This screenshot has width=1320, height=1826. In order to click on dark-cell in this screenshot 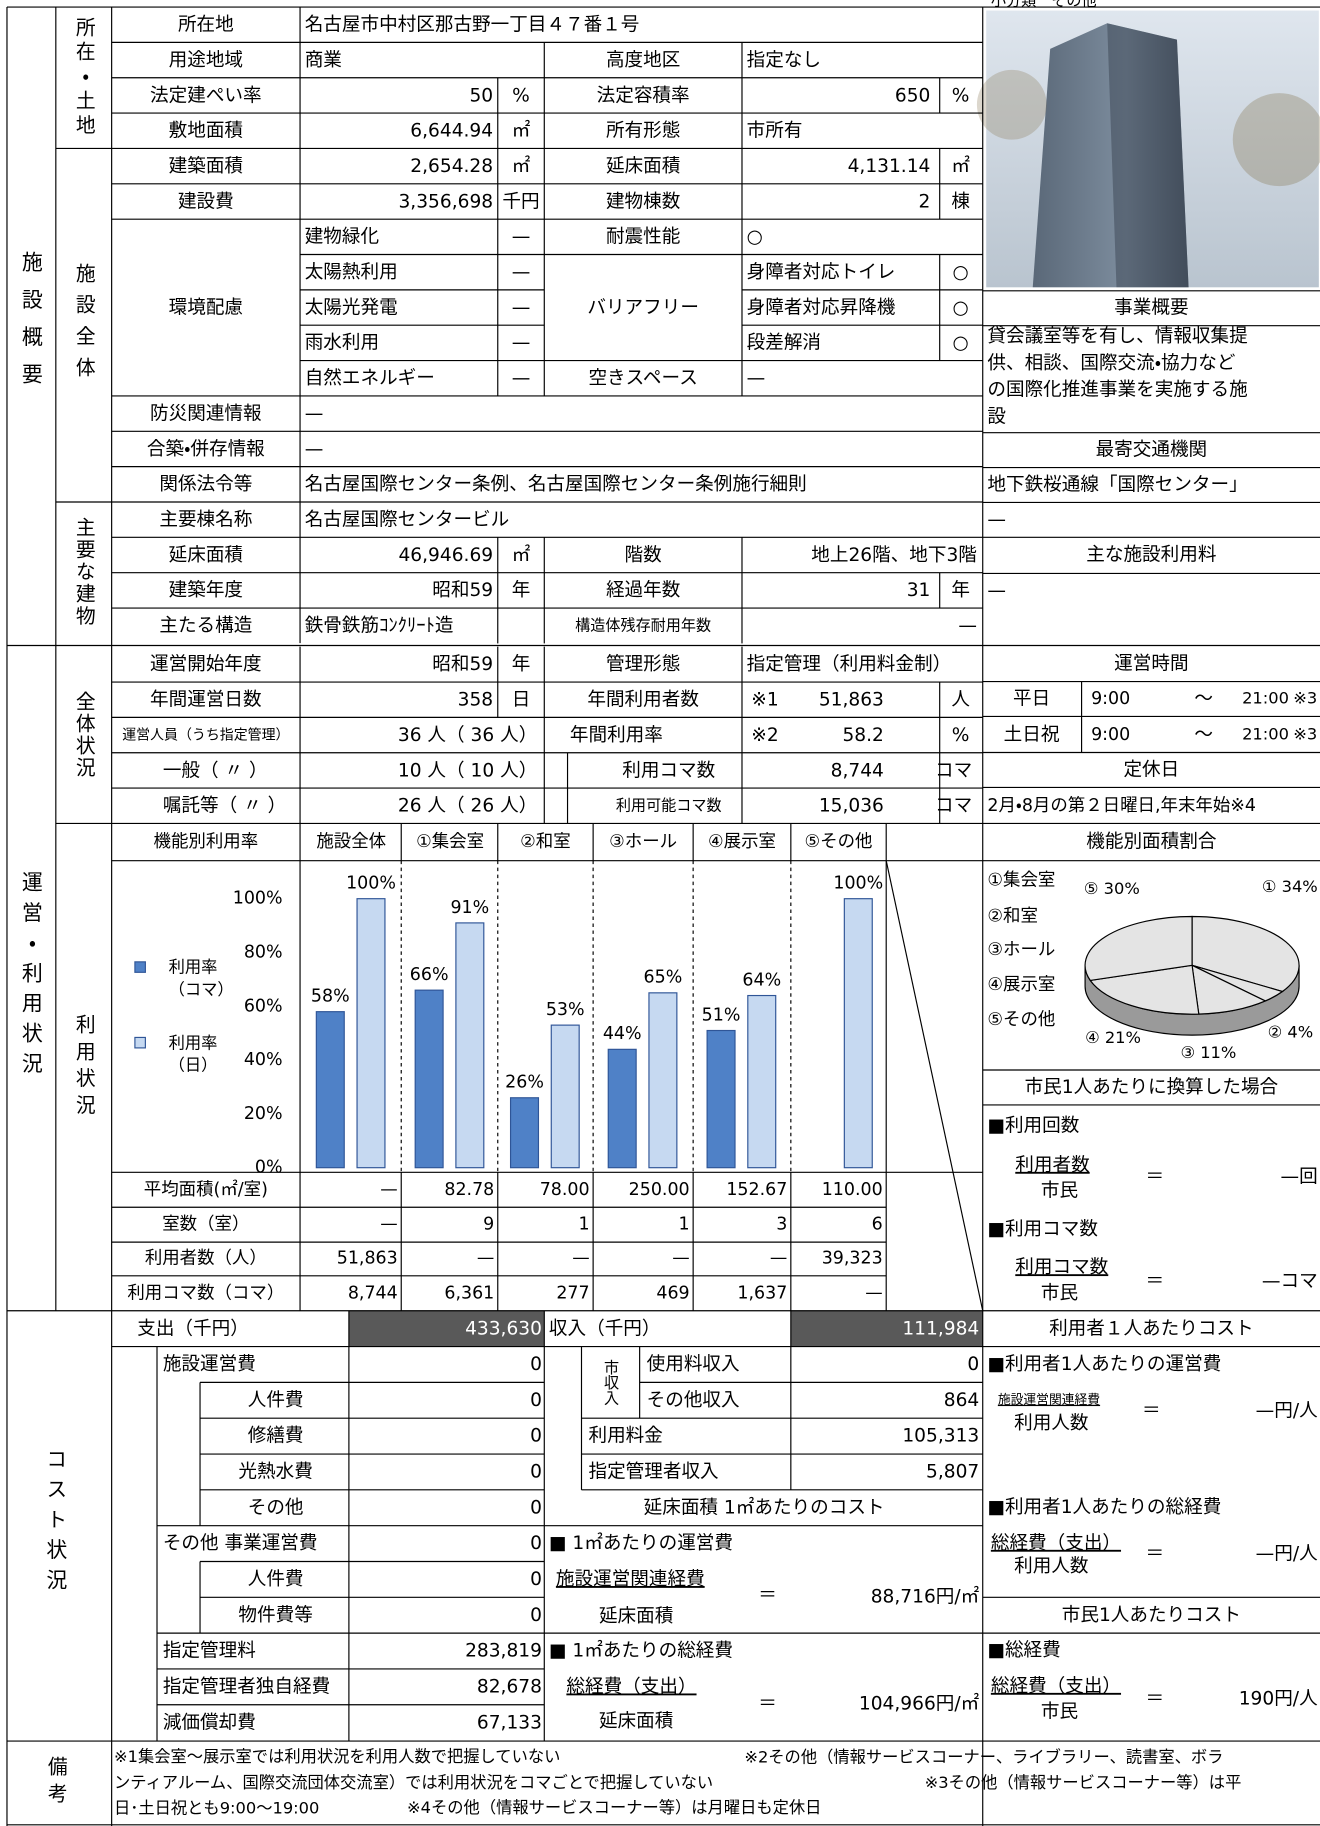, I will do `click(886, 1328)`.